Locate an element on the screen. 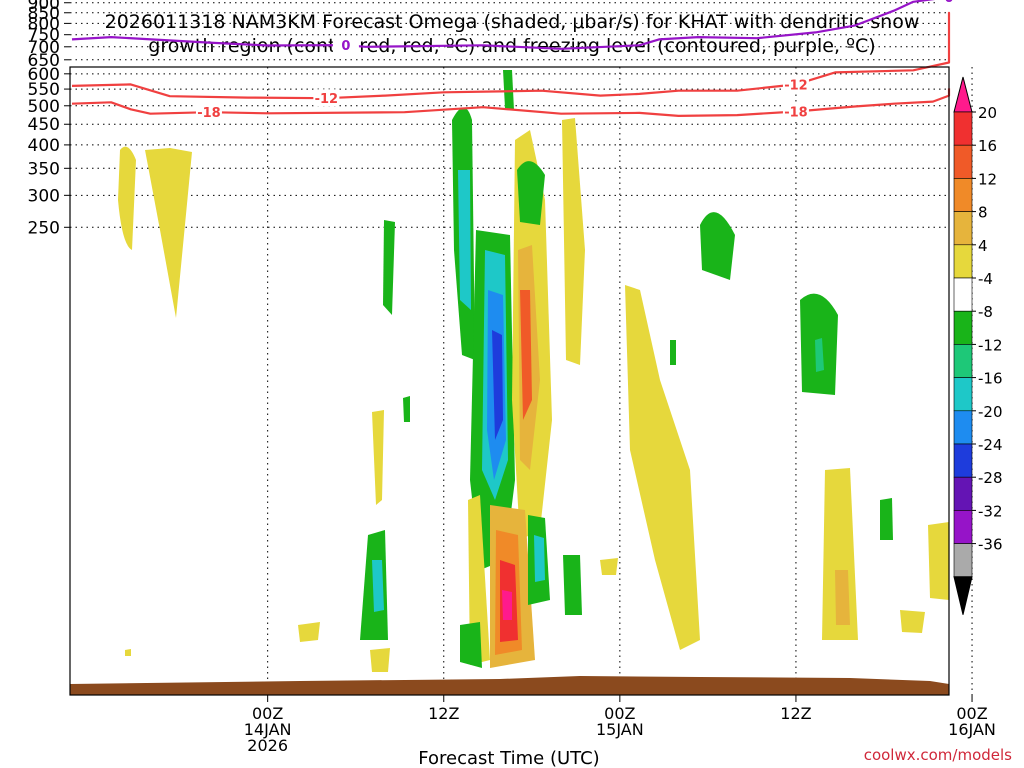 The height and width of the screenshot is (768, 1024). contour-label-1-0: -12 is located at coordinates (327, 99).